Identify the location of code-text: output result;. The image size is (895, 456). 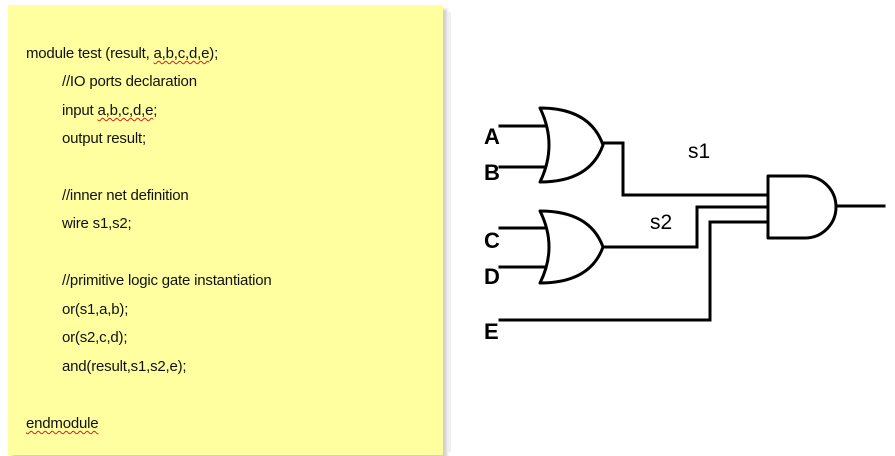
(104, 138).